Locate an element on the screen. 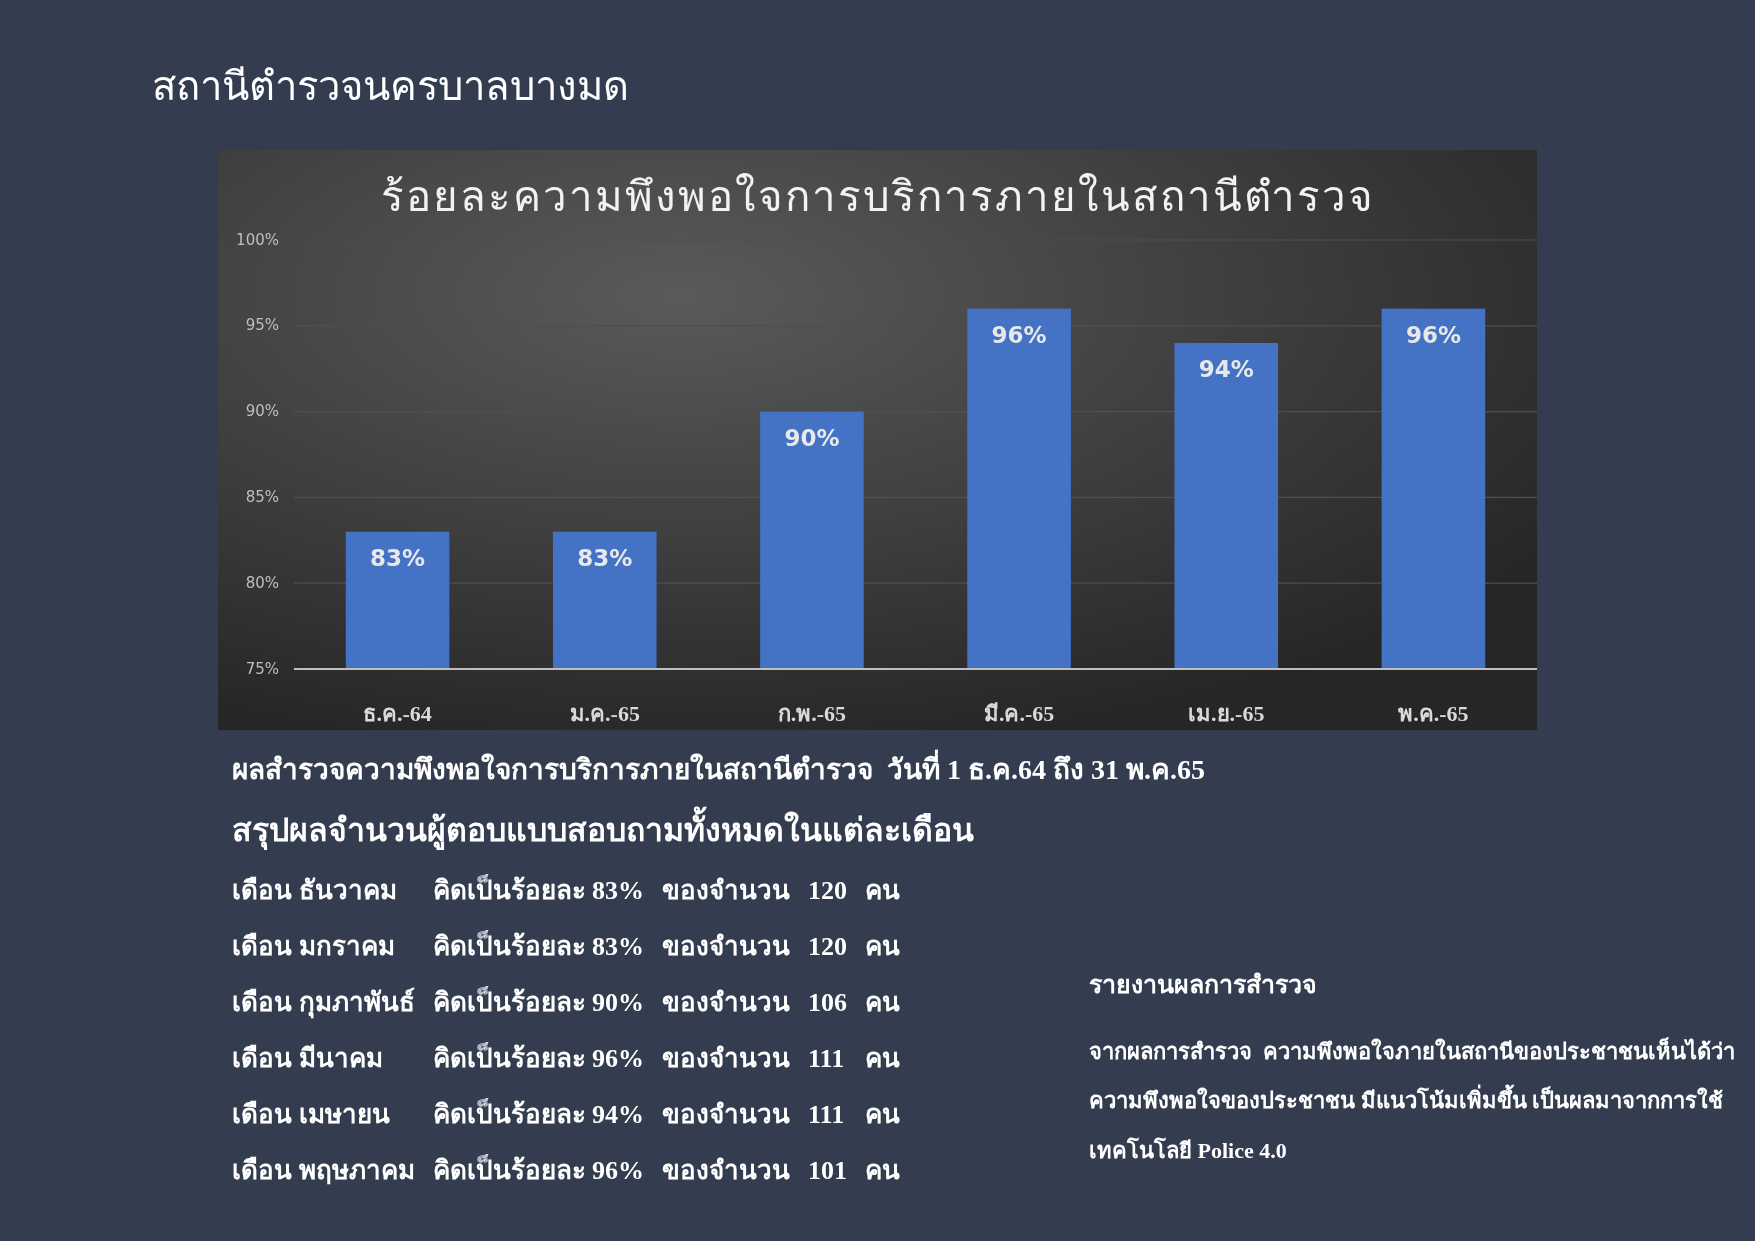 The height and width of the screenshot is (1241, 1755). y-tick-label: 80% is located at coordinates (262, 582).